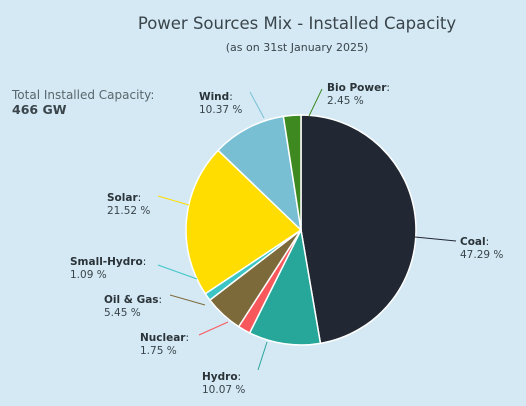 This screenshot has width=526, height=406. What do you see at coordinates (133, 300) in the screenshot?
I see `slice-name-oil-gas: Oil & Gas:` at bounding box center [133, 300].